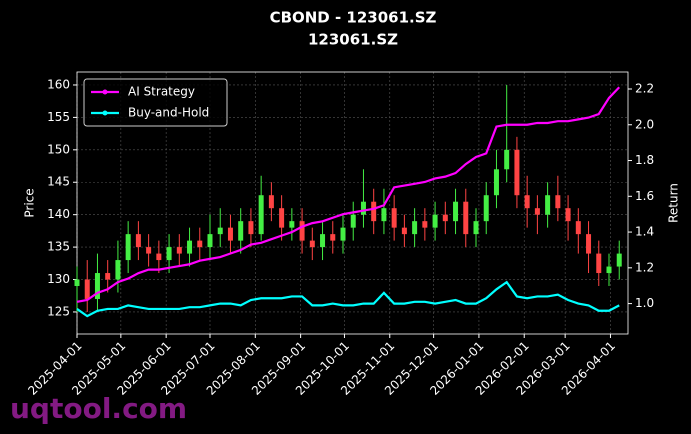 The height and width of the screenshot is (434, 691). Describe the element at coordinates (644, 232) in the screenshot. I see `y2-tick-label: 1.4` at that location.